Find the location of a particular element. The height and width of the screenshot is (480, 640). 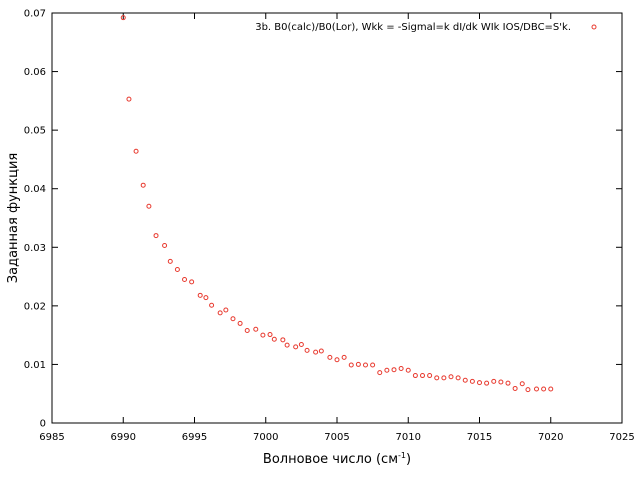

x-tick-label: 7025 is located at coordinates (621, 437).